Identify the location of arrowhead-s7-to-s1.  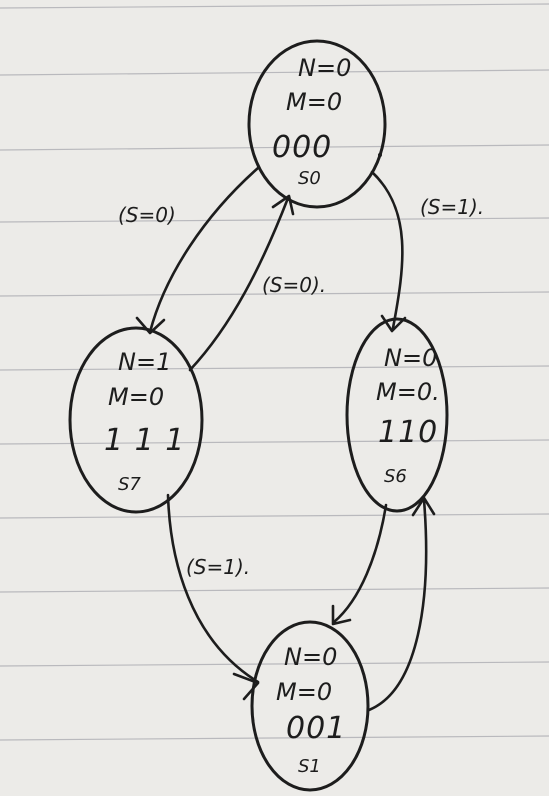
(246, 686).